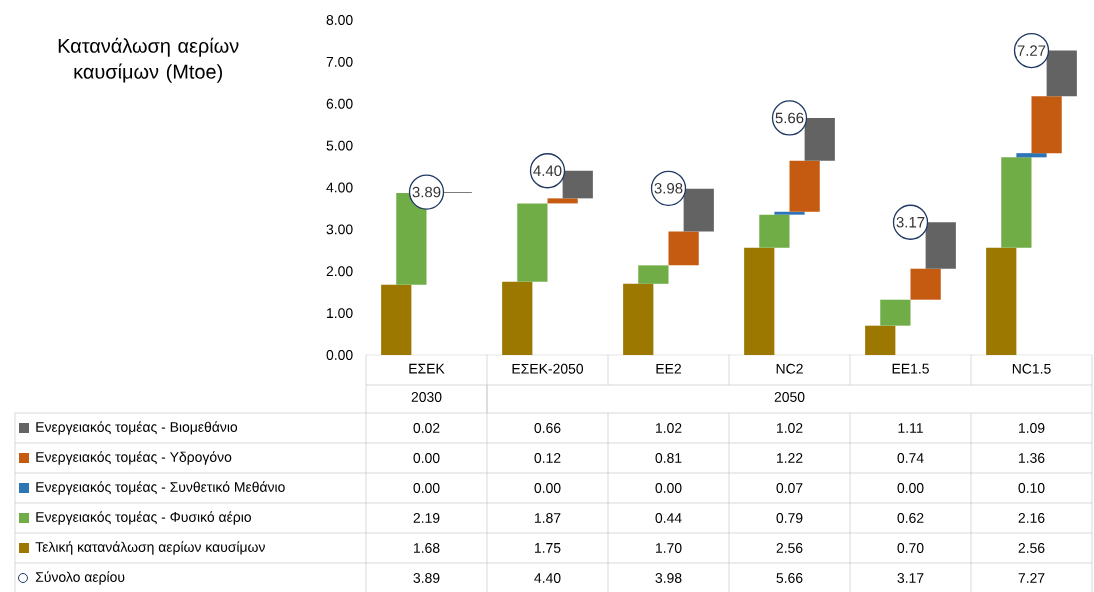  Describe the element at coordinates (789, 458) in the screenshot. I see `data-label: 1.22` at that location.